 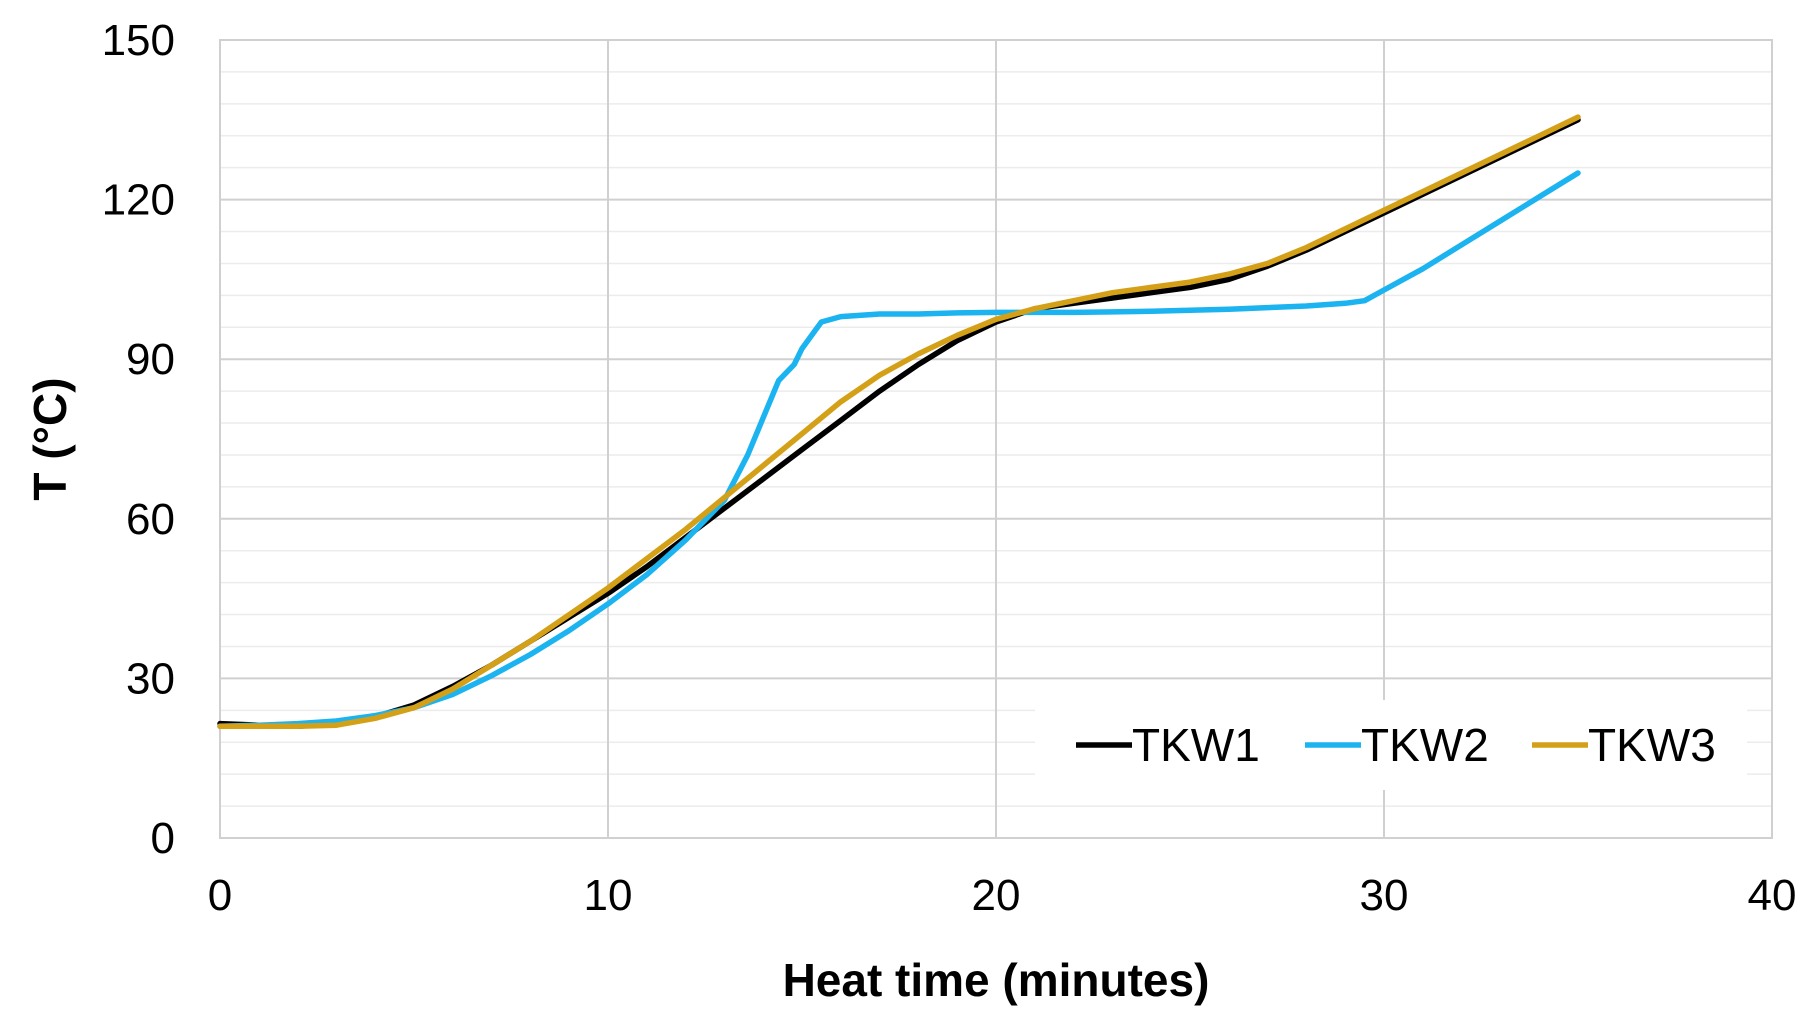 I want to click on legend-label-tkw2: TKW2, so click(x=1425, y=745).